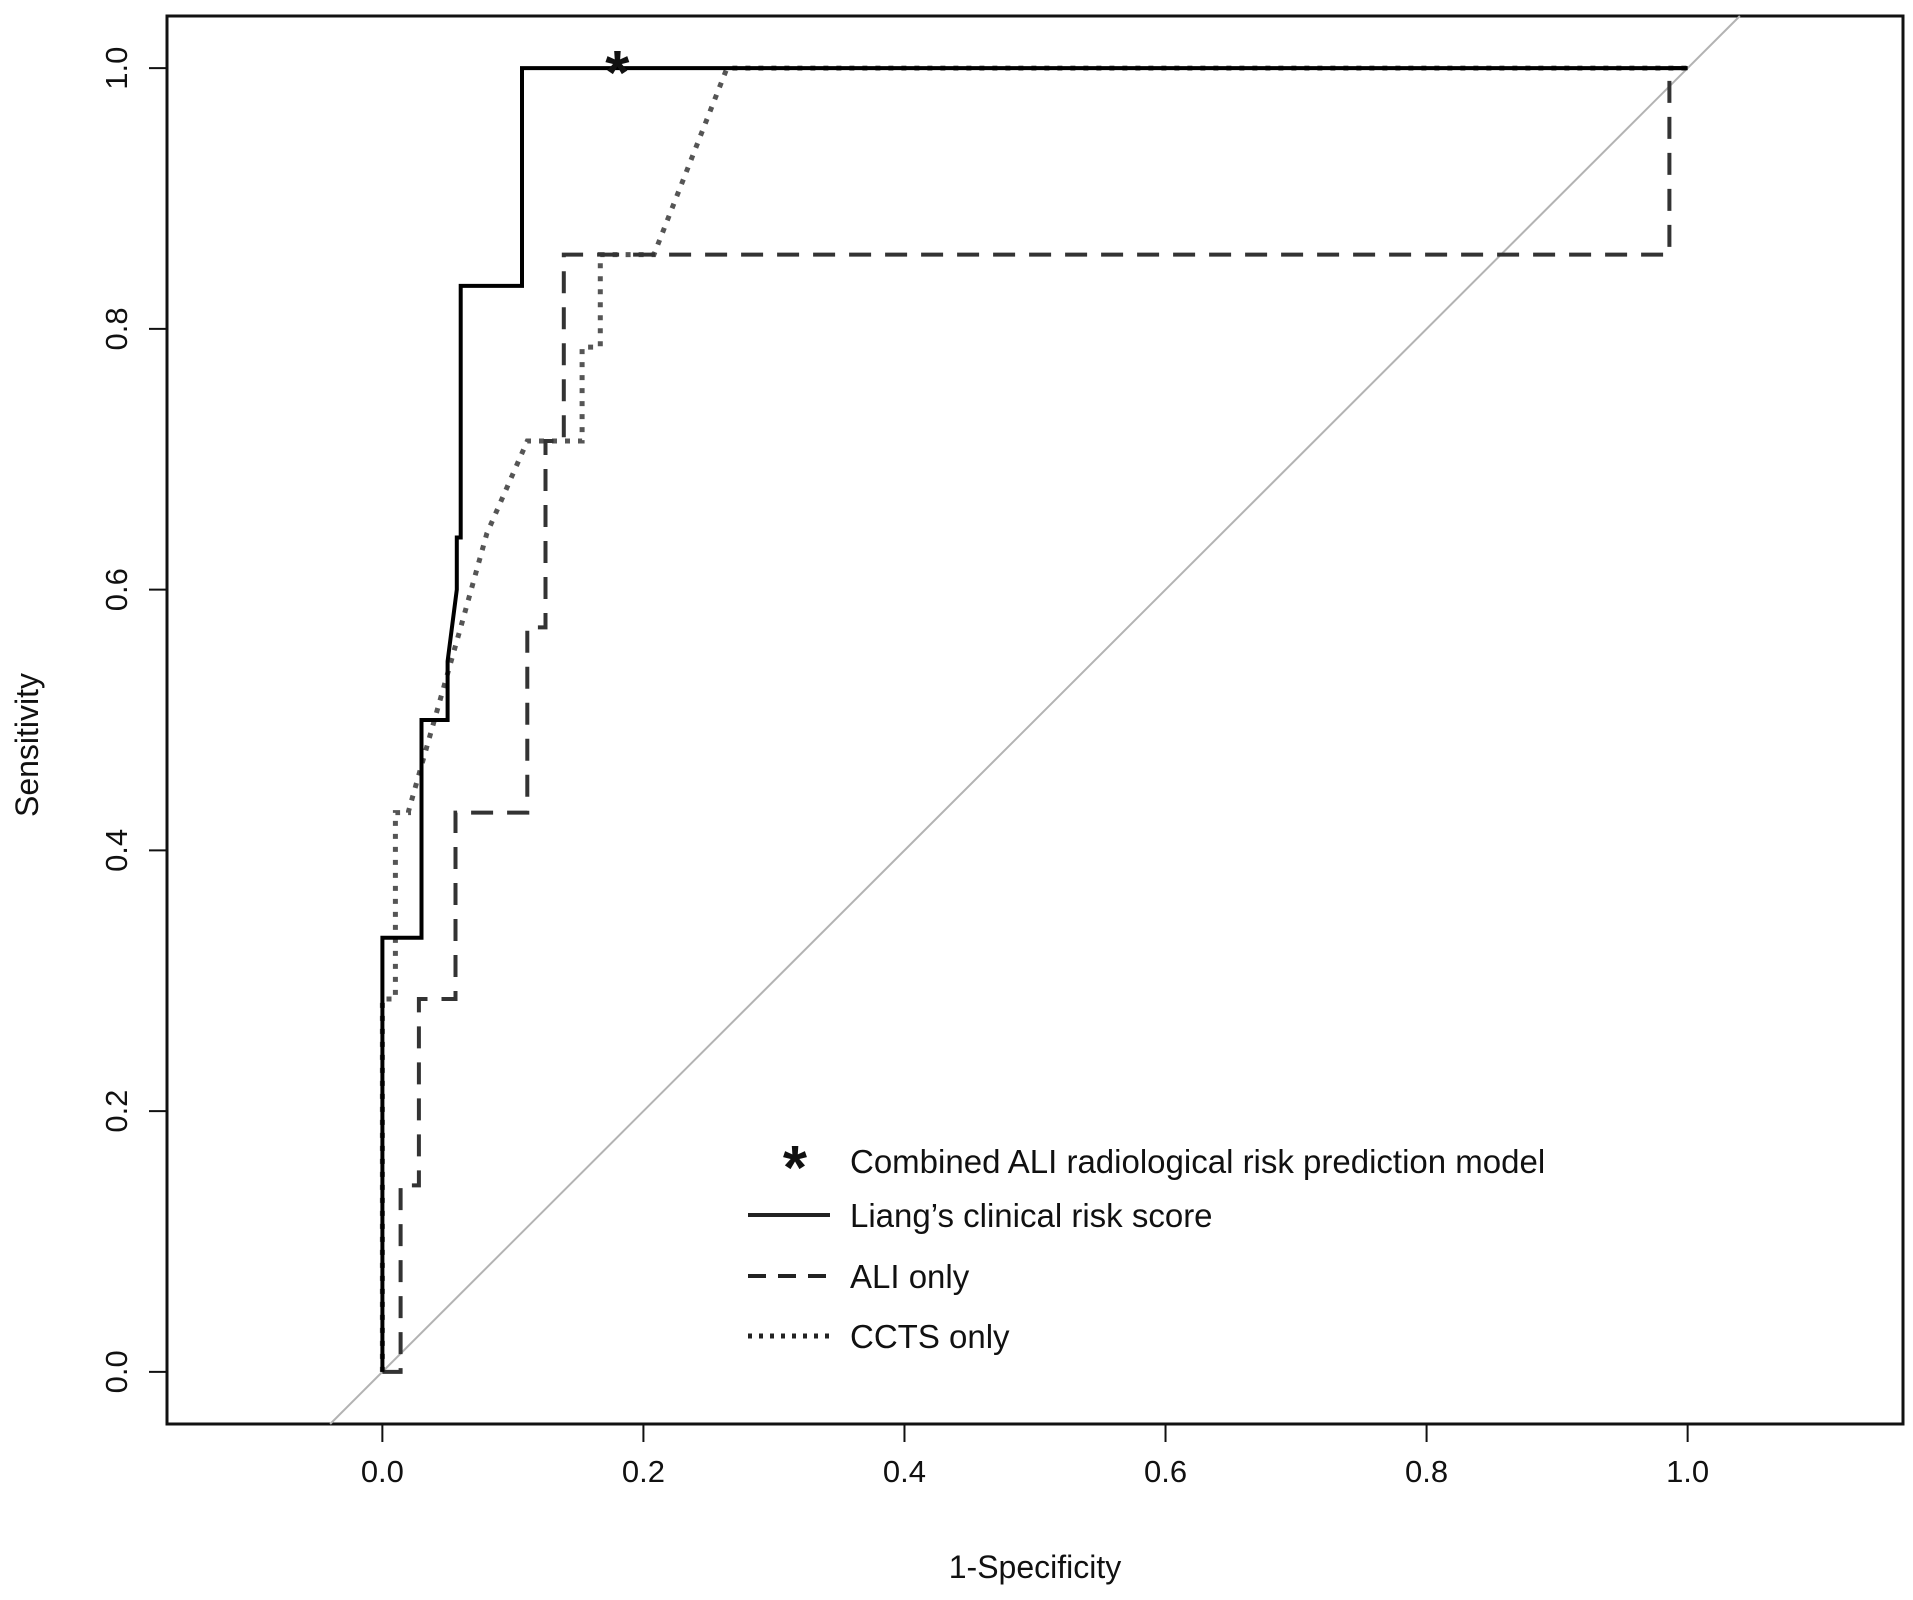  I want to click on x-tick-label: 1.0, so click(1687, 1471).